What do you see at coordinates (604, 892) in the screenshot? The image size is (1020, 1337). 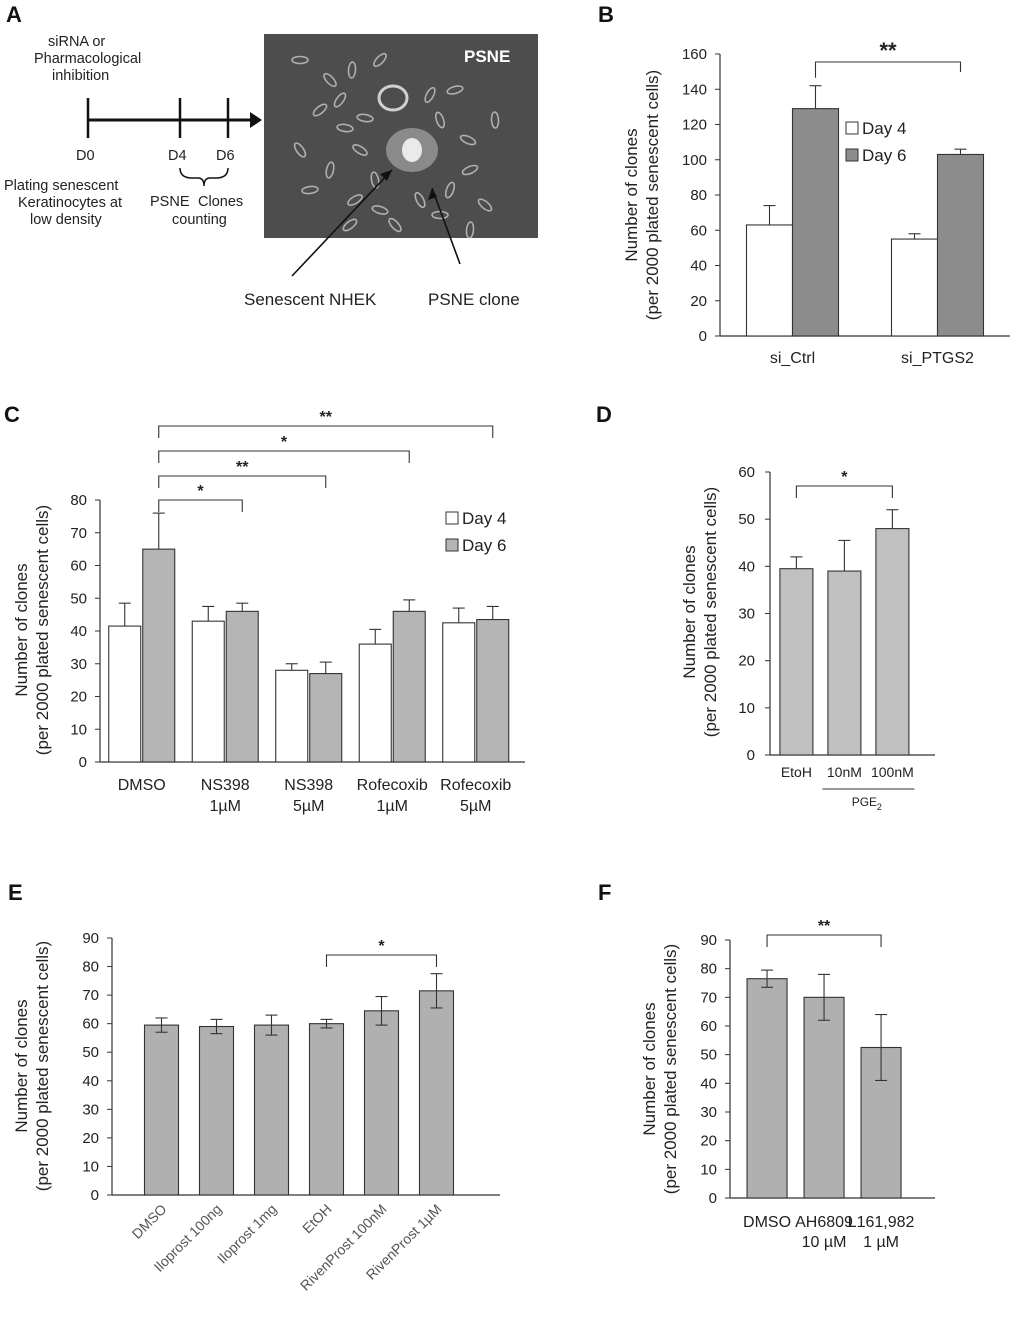 I see `panel-letter-f: F` at bounding box center [604, 892].